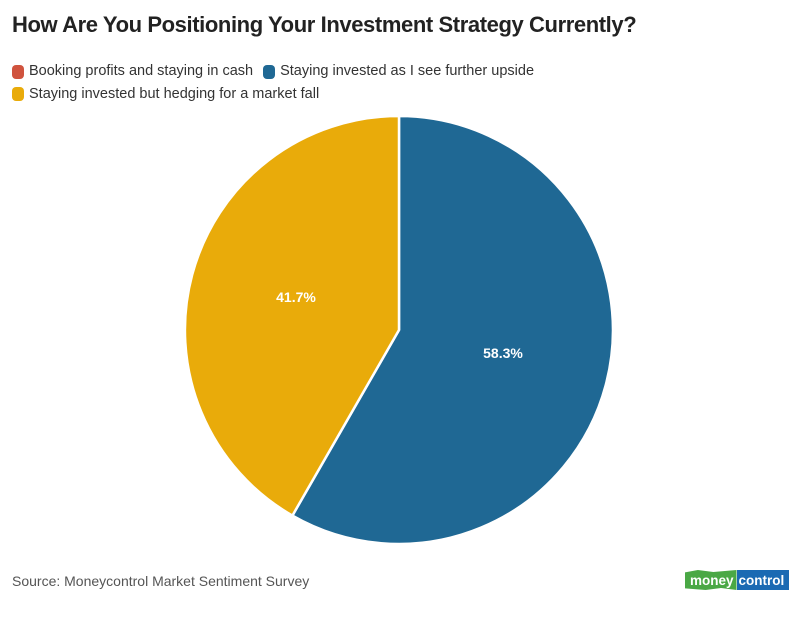 The width and height of the screenshot is (796, 630). What do you see at coordinates (503, 353) in the screenshot?
I see `slice-label-upside: 58.3%` at bounding box center [503, 353].